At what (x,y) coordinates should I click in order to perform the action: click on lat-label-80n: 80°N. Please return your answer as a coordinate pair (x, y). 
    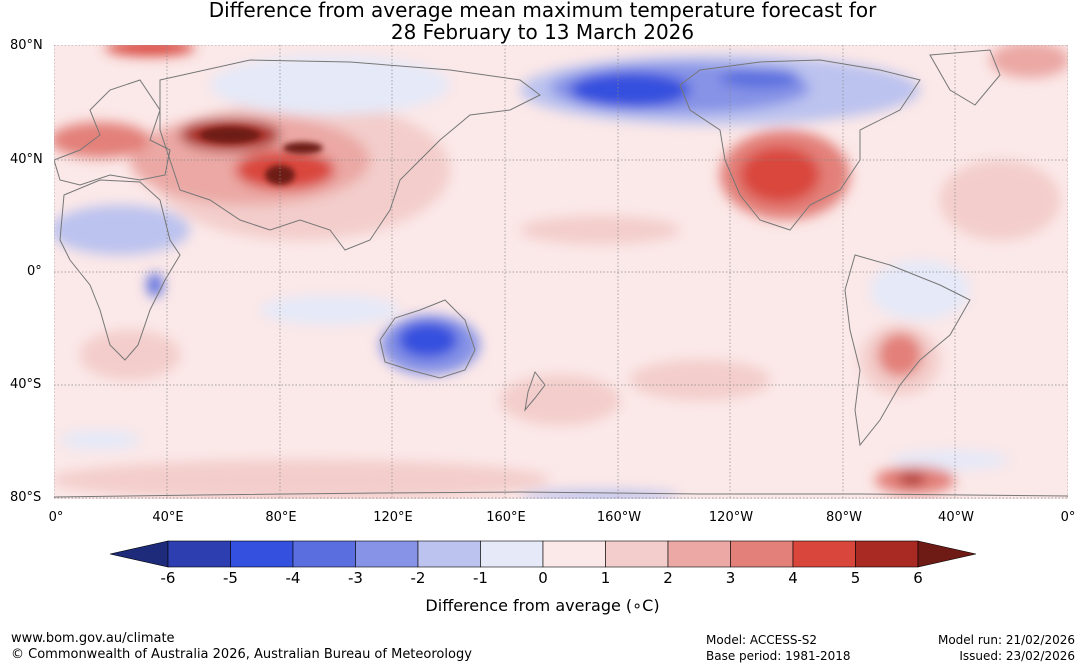
    Looking at the image, I should click on (26, 45).